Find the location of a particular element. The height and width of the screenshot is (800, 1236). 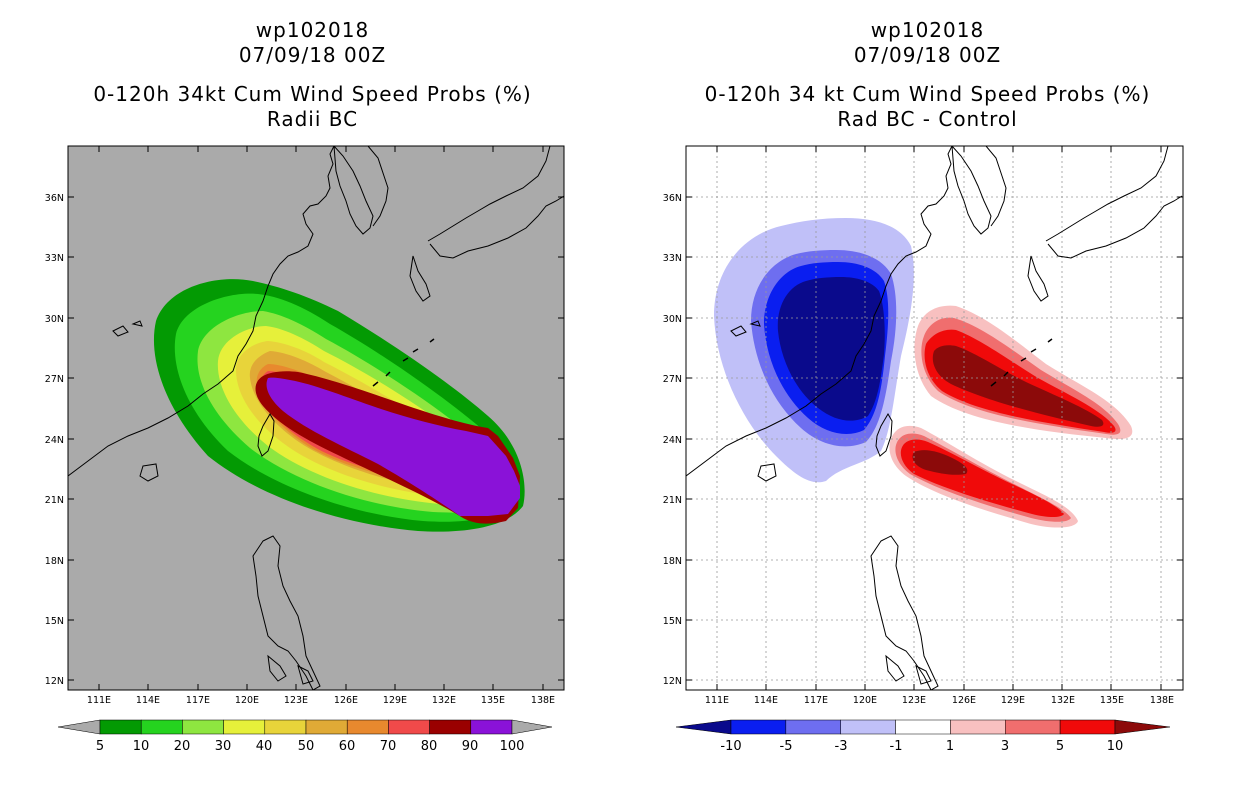

colorbar-over-arrow is located at coordinates (1142, 727).